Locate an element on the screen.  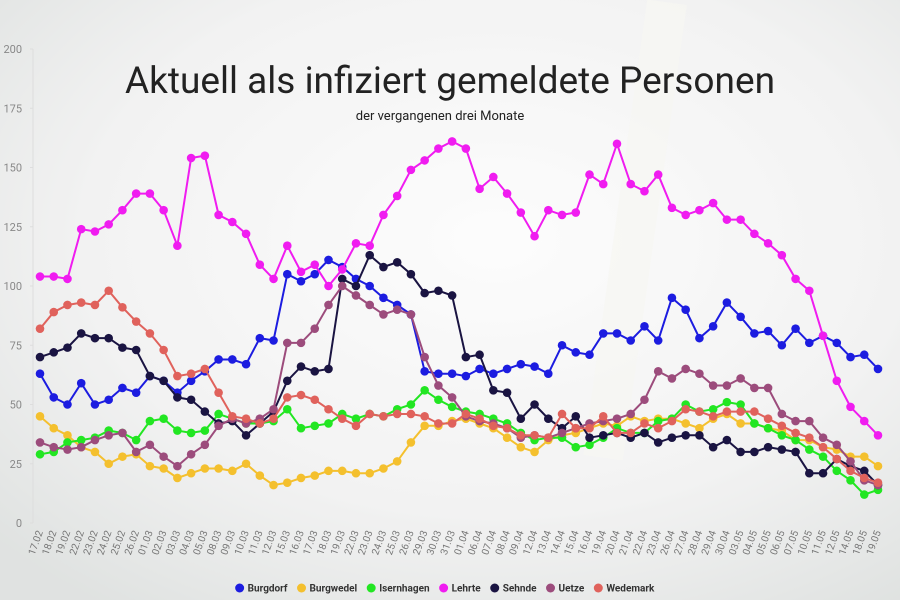
chart-title: Aktuell als infiziert gemeldete Personen is located at coordinates (450, 81).